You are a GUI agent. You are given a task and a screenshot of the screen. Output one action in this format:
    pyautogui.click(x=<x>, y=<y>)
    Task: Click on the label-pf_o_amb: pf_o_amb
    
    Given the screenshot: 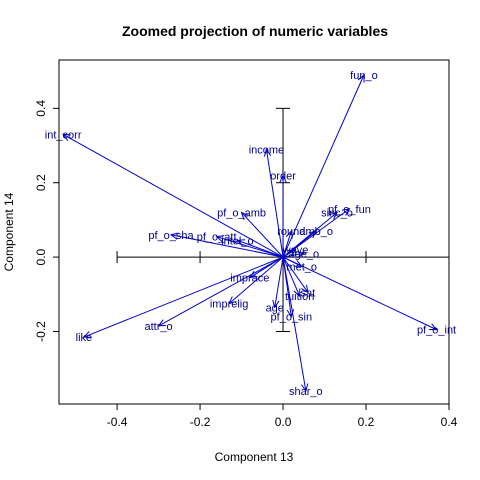 What is the action you would take?
    pyautogui.click(x=241, y=213)
    